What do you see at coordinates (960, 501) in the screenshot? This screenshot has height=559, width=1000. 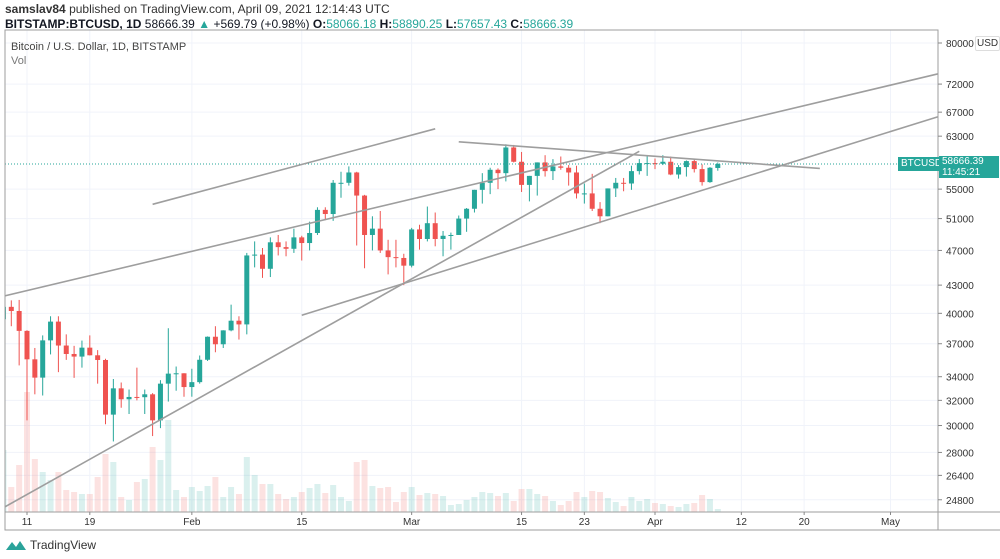 I see `price-tick-label: 24800` at bounding box center [960, 501].